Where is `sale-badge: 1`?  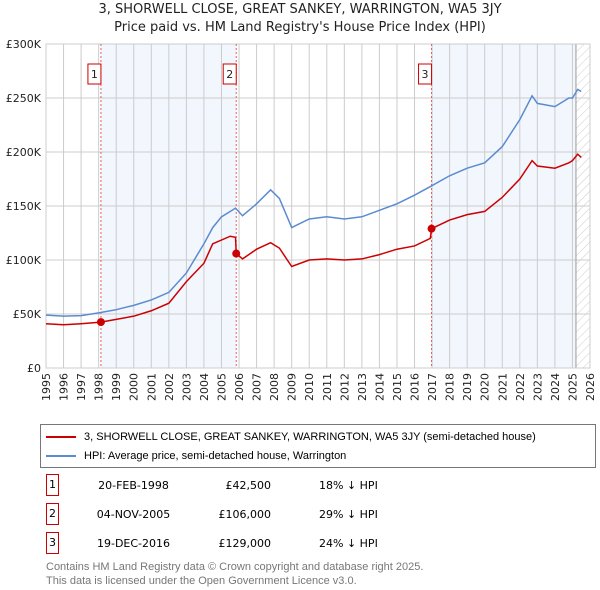
sale-badge: 1 is located at coordinates (52, 485).